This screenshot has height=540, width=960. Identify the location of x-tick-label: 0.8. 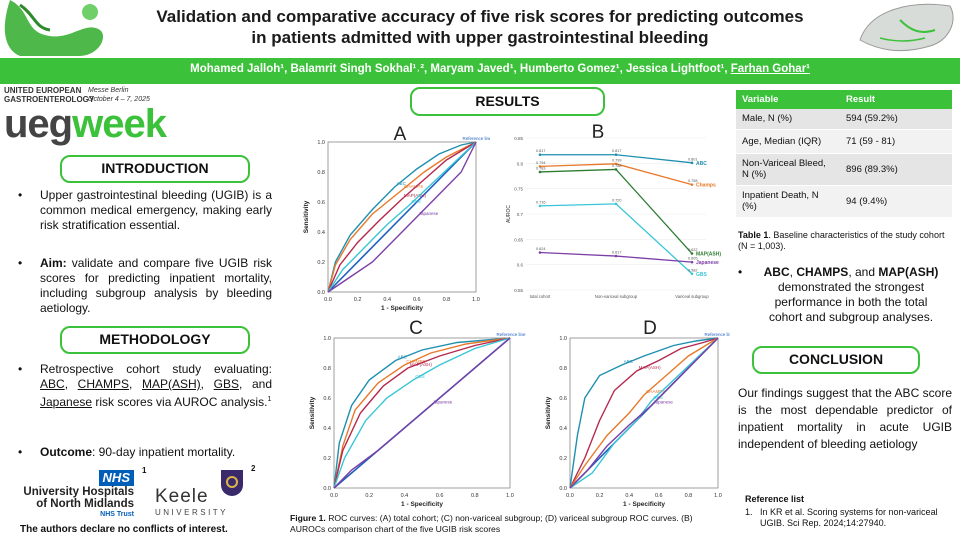
(689, 496).